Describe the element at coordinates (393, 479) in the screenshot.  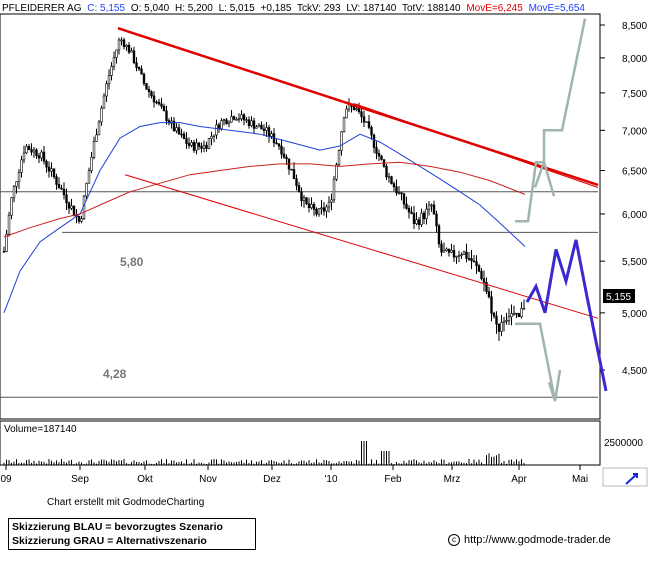
I see `x-tick-label: Feb` at that location.